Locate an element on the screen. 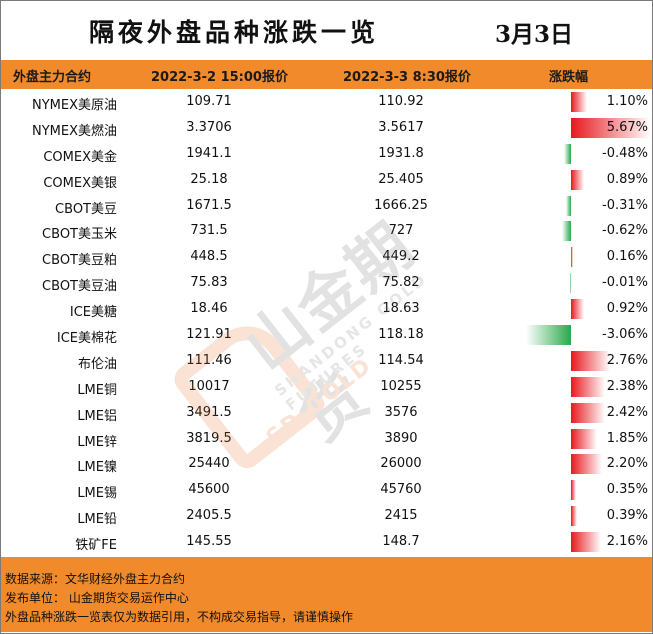 This screenshot has height=634, width=653. cell-price-2: 3890 is located at coordinates (401, 438).